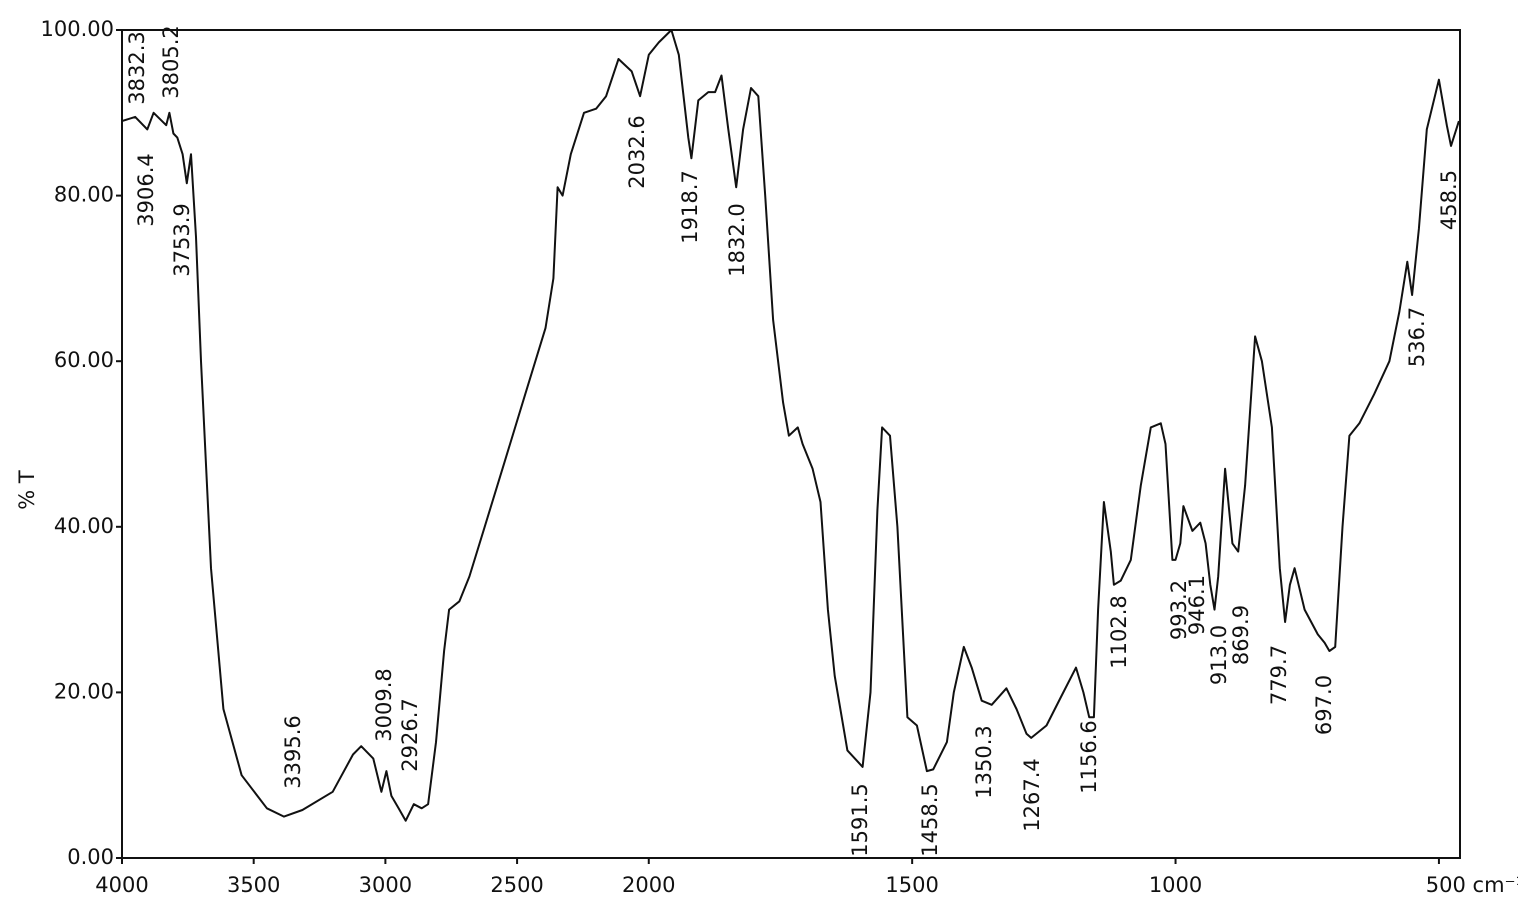  I want to click on y-tick-label: 0.00, so click(90, 857).